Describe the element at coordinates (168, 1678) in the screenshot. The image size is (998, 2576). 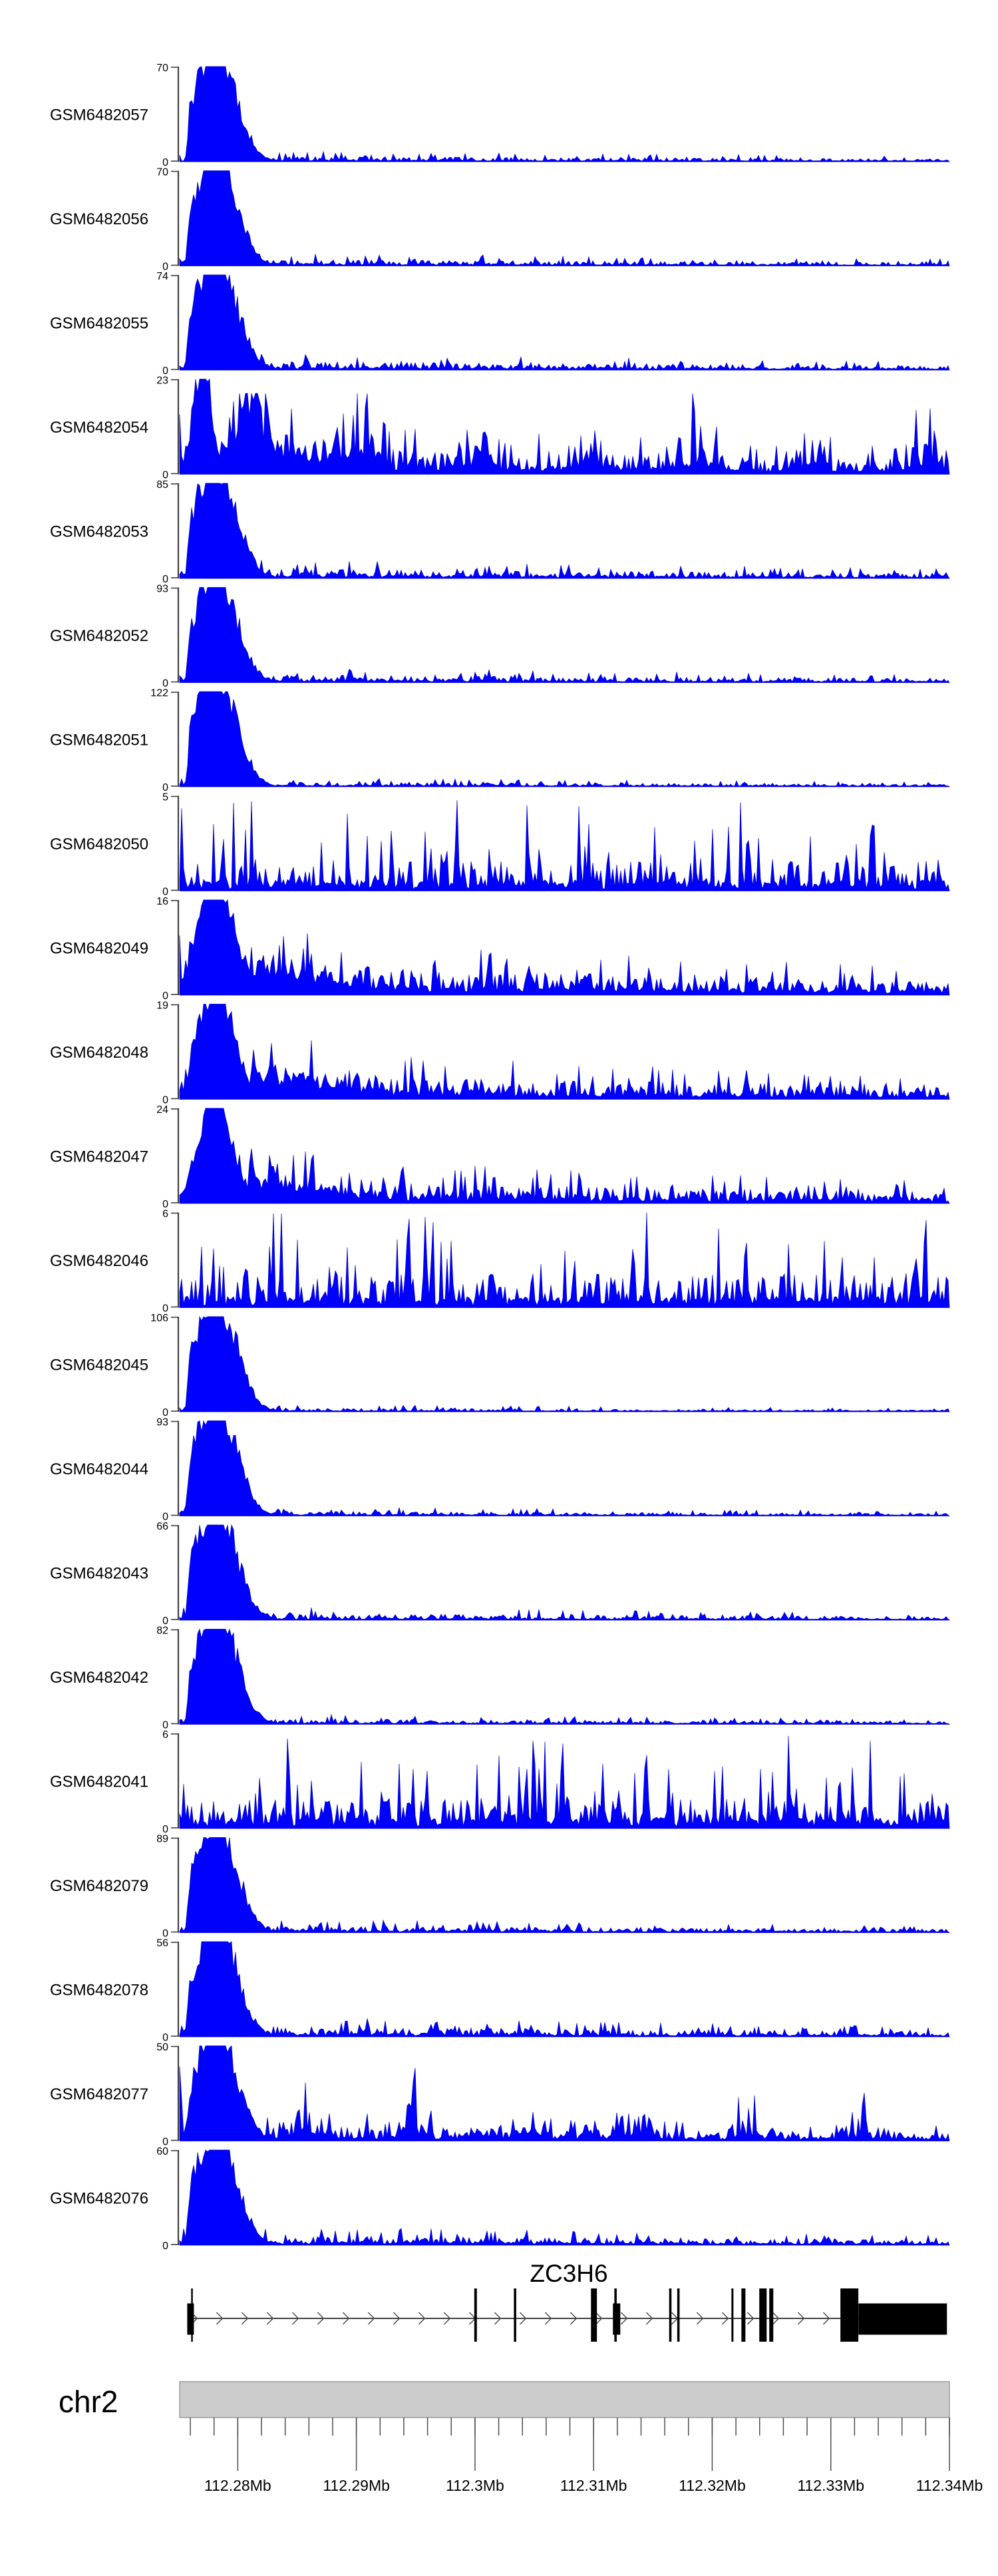
I see `y-axis: 82 0` at that location.